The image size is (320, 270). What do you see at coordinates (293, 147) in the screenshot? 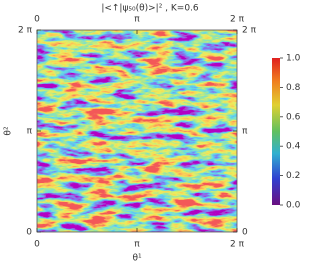
I see `colorbar-tick-label: 0.4` at bounding box center [293, 147].